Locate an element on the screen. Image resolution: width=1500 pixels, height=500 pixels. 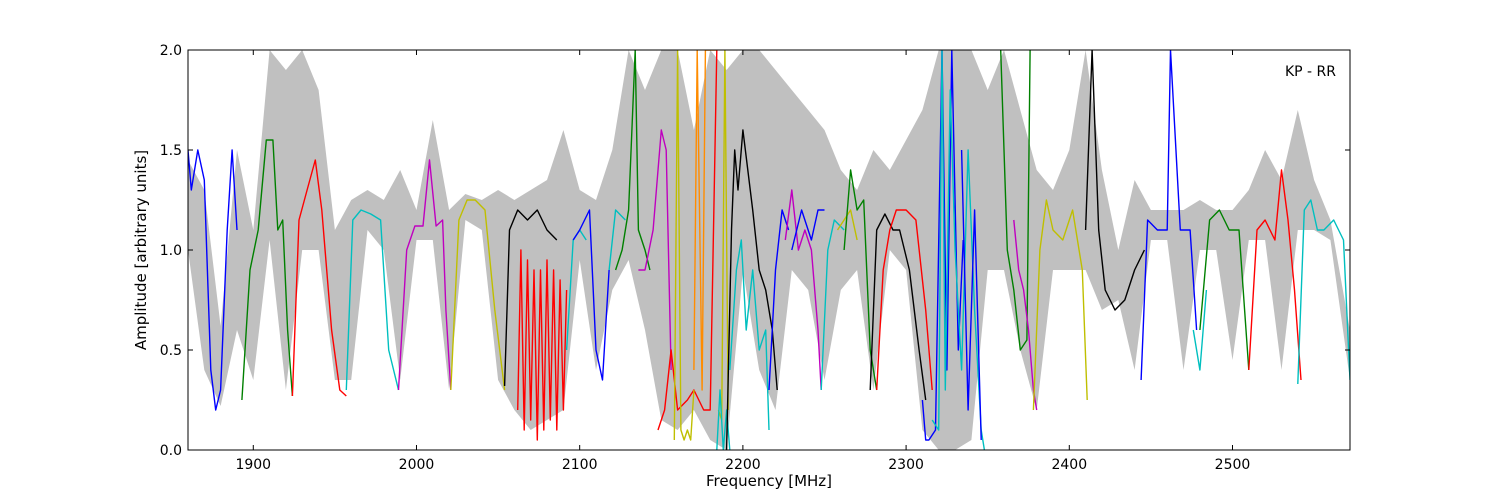
y-tick-label: 2.0 is located at coordinates (171, 51).